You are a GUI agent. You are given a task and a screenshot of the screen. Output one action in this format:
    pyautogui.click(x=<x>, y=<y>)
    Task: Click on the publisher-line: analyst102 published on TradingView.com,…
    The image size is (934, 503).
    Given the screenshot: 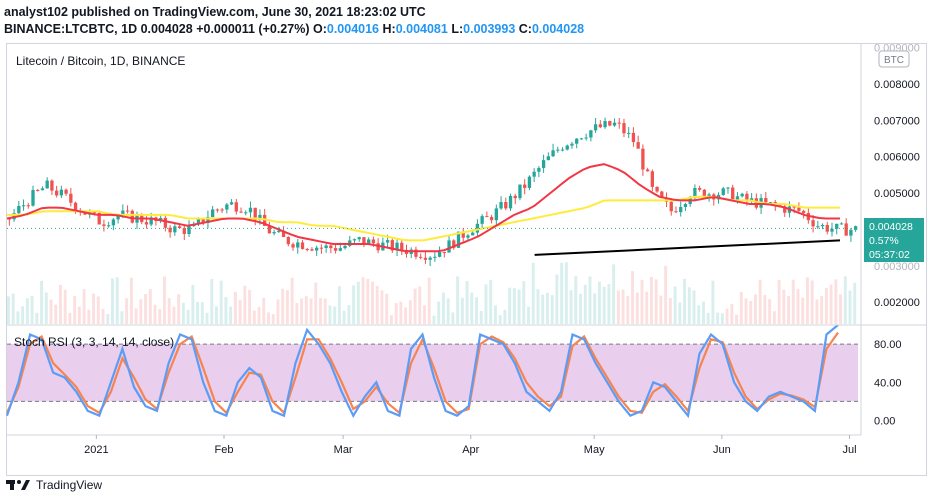 What is the action you would take?
    pyautogui.click(x=215, y=12)
    